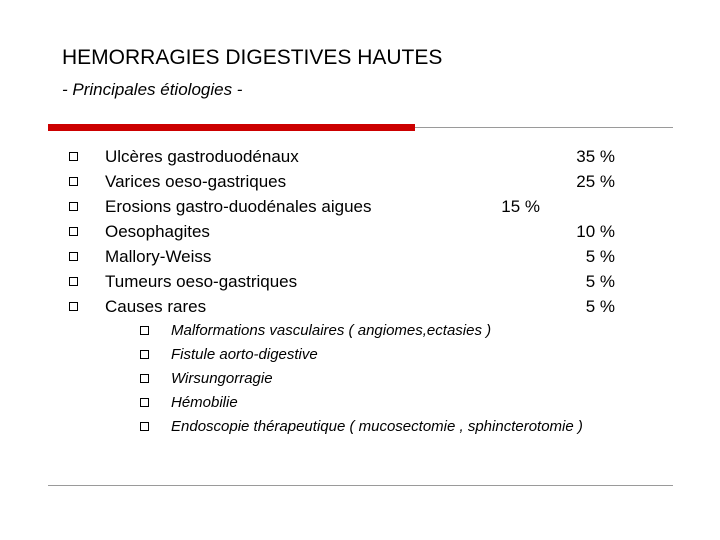 This screenshot has height=540, width=720. What do you see at coordinates (157, 231) in the screenshot?
I see `list-item: Oesophagites` at bounding box center [157, 231].